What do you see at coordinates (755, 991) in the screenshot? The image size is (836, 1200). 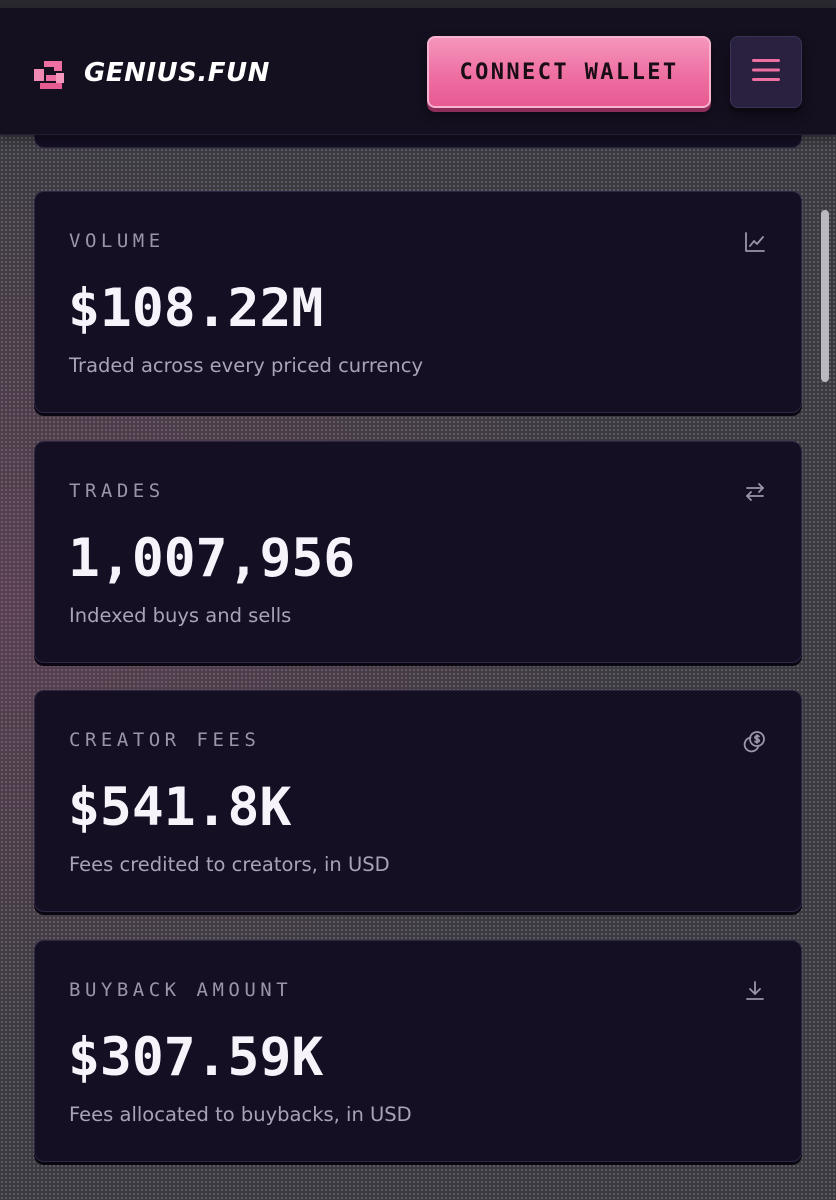 I see `download-icon` at bounding box center [755, 991].